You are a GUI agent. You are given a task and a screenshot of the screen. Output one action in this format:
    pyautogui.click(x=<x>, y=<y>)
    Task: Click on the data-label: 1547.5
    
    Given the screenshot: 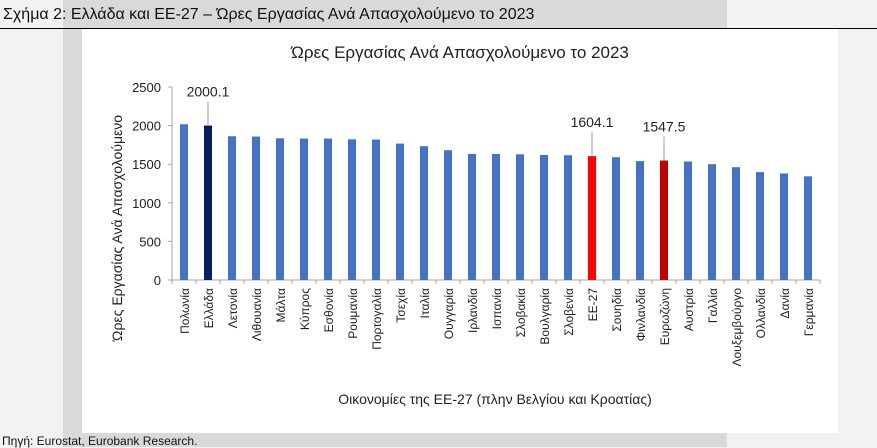 What is the action you would take?
    pyautogui.click(x=664, y=127)
    